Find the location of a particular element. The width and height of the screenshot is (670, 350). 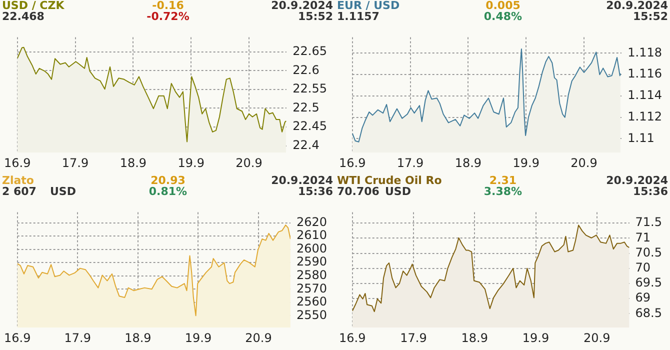

text: 3.38% is located at coordinates (503, 191).